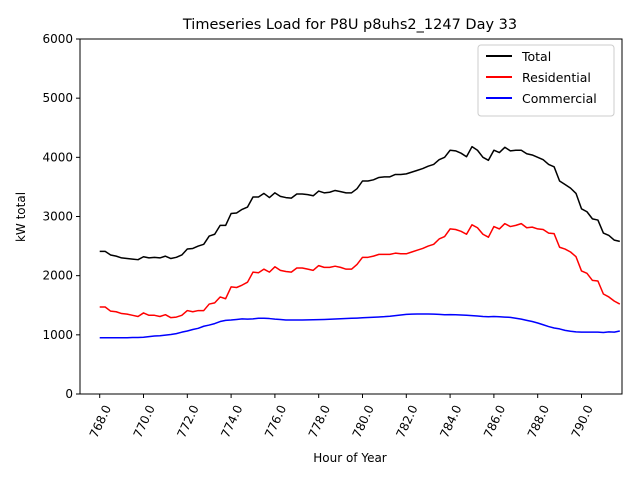 Image resolution: width=640 pixels, height=480 pixels. What do you see at coordinates (406, 421) in the screenshot?
I see `x-tick-label: 782.0` at bounding box center [406, 421].